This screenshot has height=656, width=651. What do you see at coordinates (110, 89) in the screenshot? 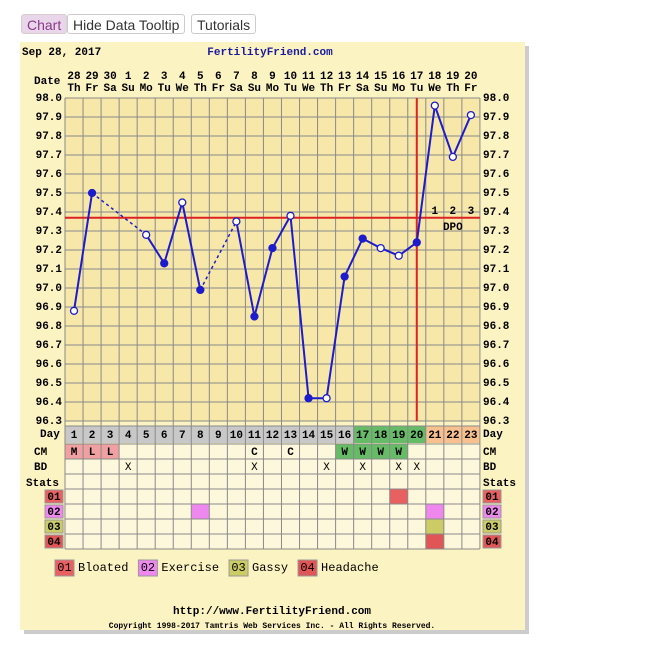
I see `weekday-label: Sa` at bounding box center [110, 89].